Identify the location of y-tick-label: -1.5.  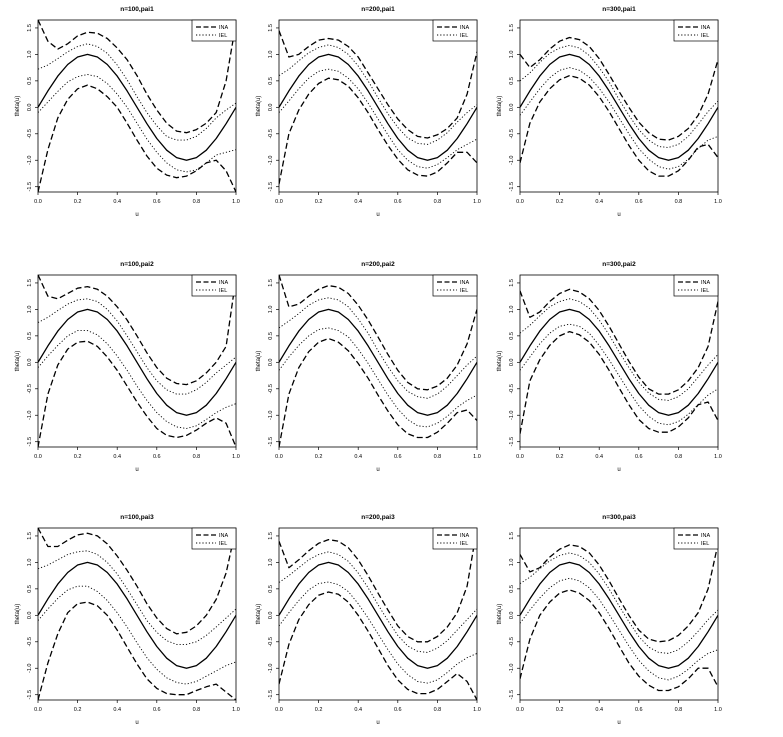
(512, 441).